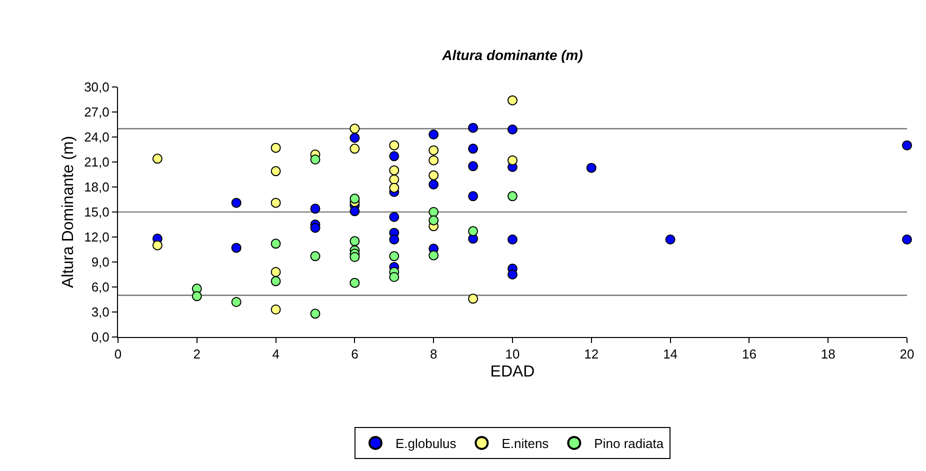 The width and height of the screenshot is (926, 471). Describe the element at coordinates (426, 444) in the screenshot. I see `legend-label: E.globulus` at that location.